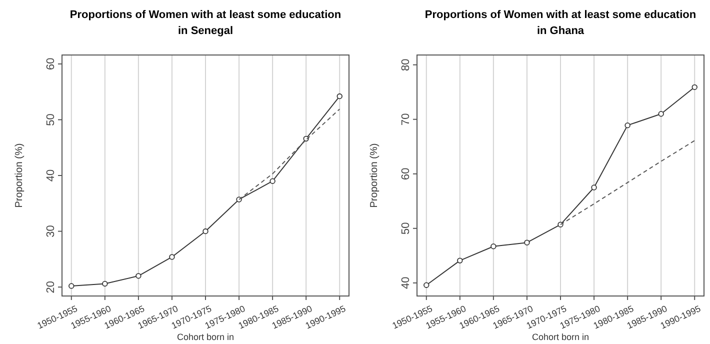 The width and height of the screenshot is (710, 344). Describe the element at coordinates (206, 23) in the screenshot. I see `chart-title: Proportions of Women with at least some education in Senegal` at that location.